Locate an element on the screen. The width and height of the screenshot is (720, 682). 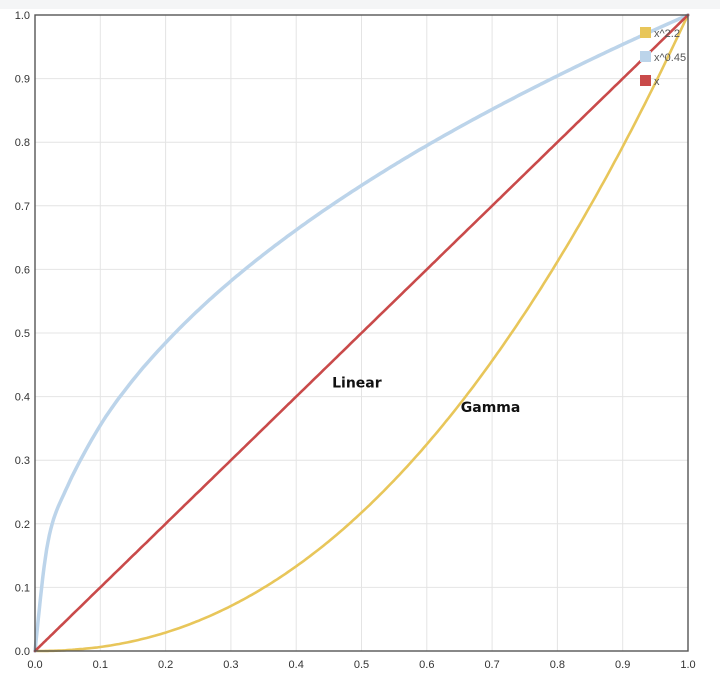
y-tick-label: 0.0 is located at coordinates (22, 652).